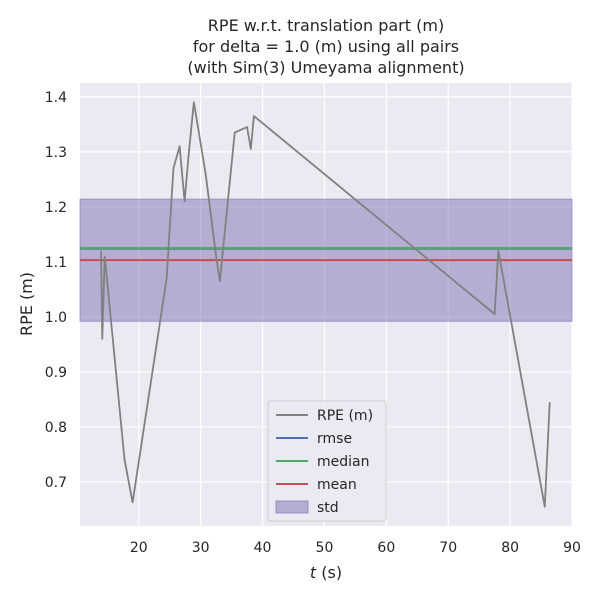 This screenshot has height=600, width=600. Describe the element at coordinates (313, 572) in the screenshot. I see `x-axis-label-var: t` at that location.